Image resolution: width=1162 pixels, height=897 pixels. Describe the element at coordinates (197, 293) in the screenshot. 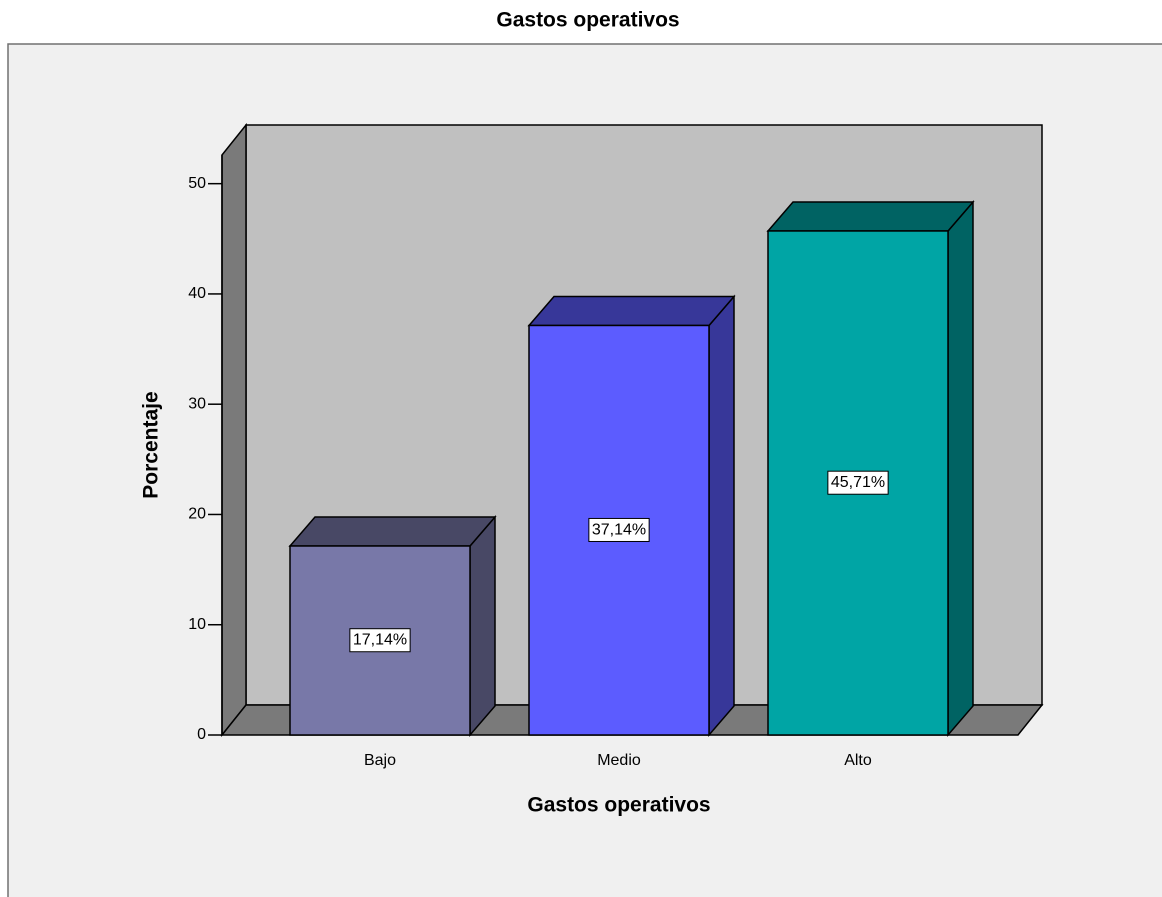

I see `y-tick-label: 40` at that location.